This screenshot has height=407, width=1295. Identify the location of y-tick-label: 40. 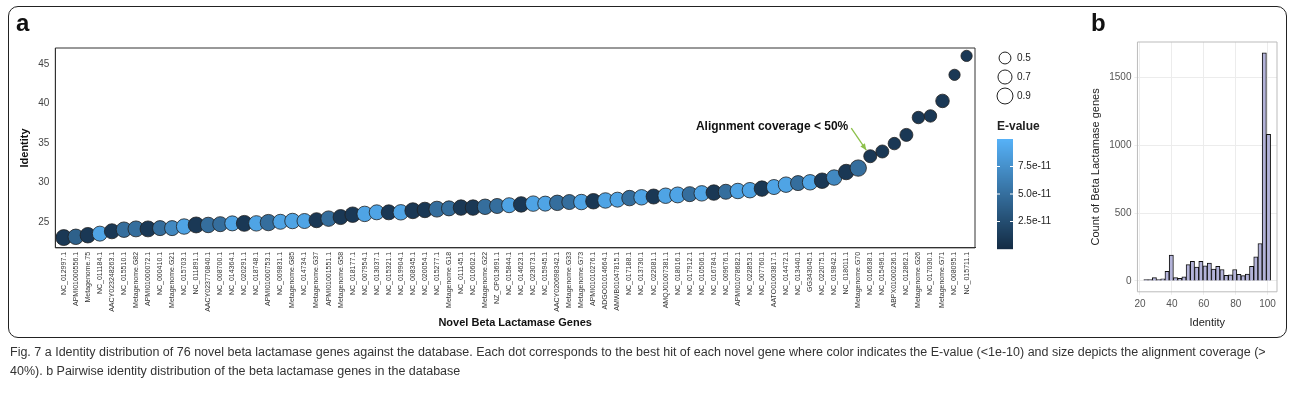
(44, 103).